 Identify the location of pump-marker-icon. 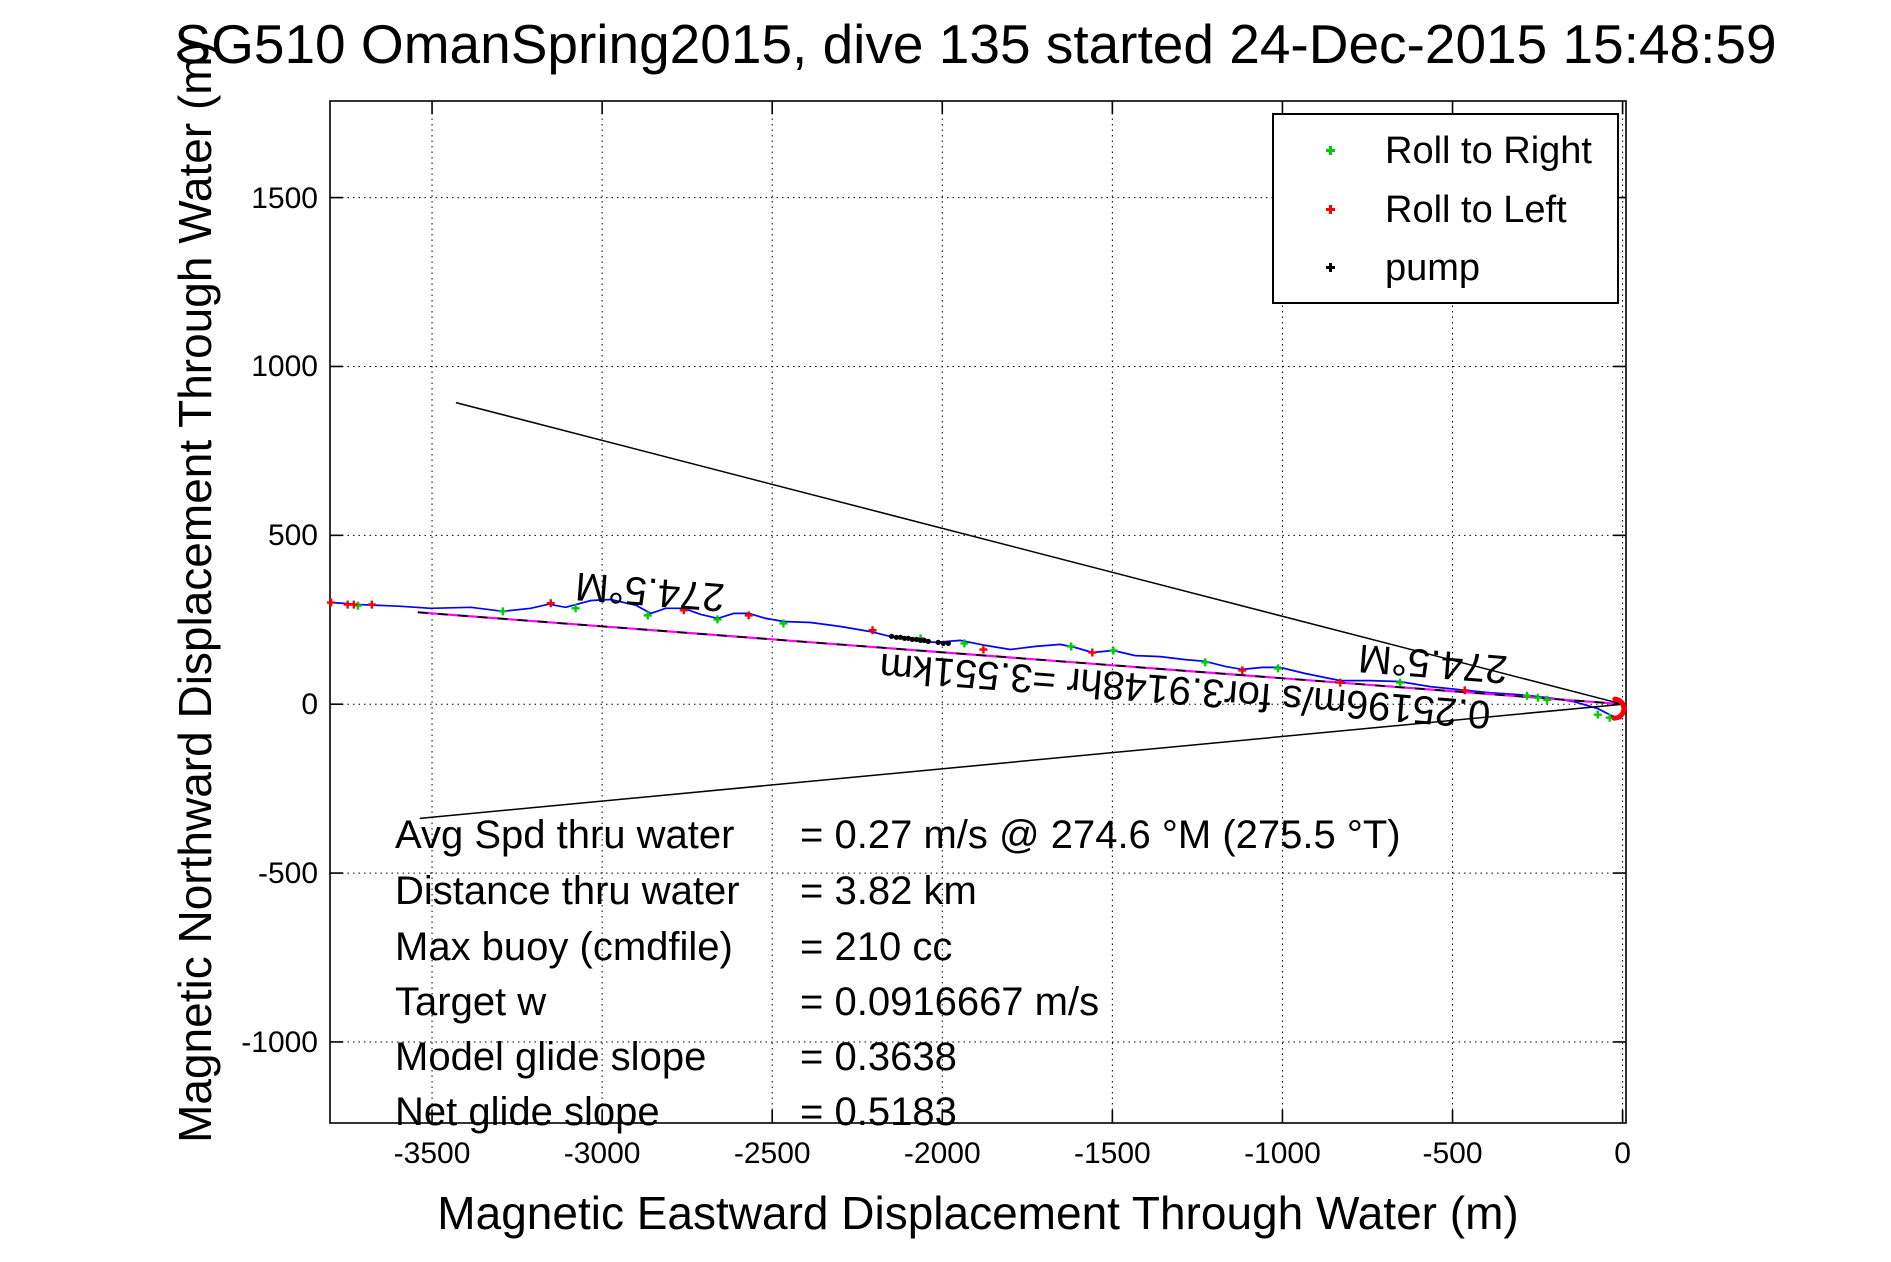
(1330, 267).